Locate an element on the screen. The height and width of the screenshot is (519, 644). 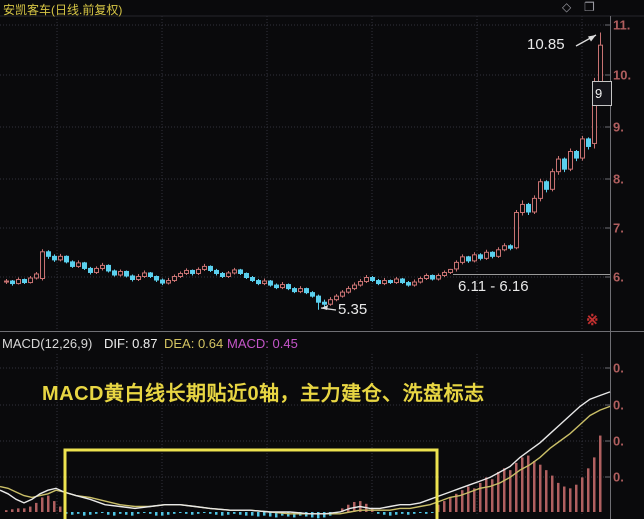
annotation-low-price: 5.35 is located at coordinates (353, 309).